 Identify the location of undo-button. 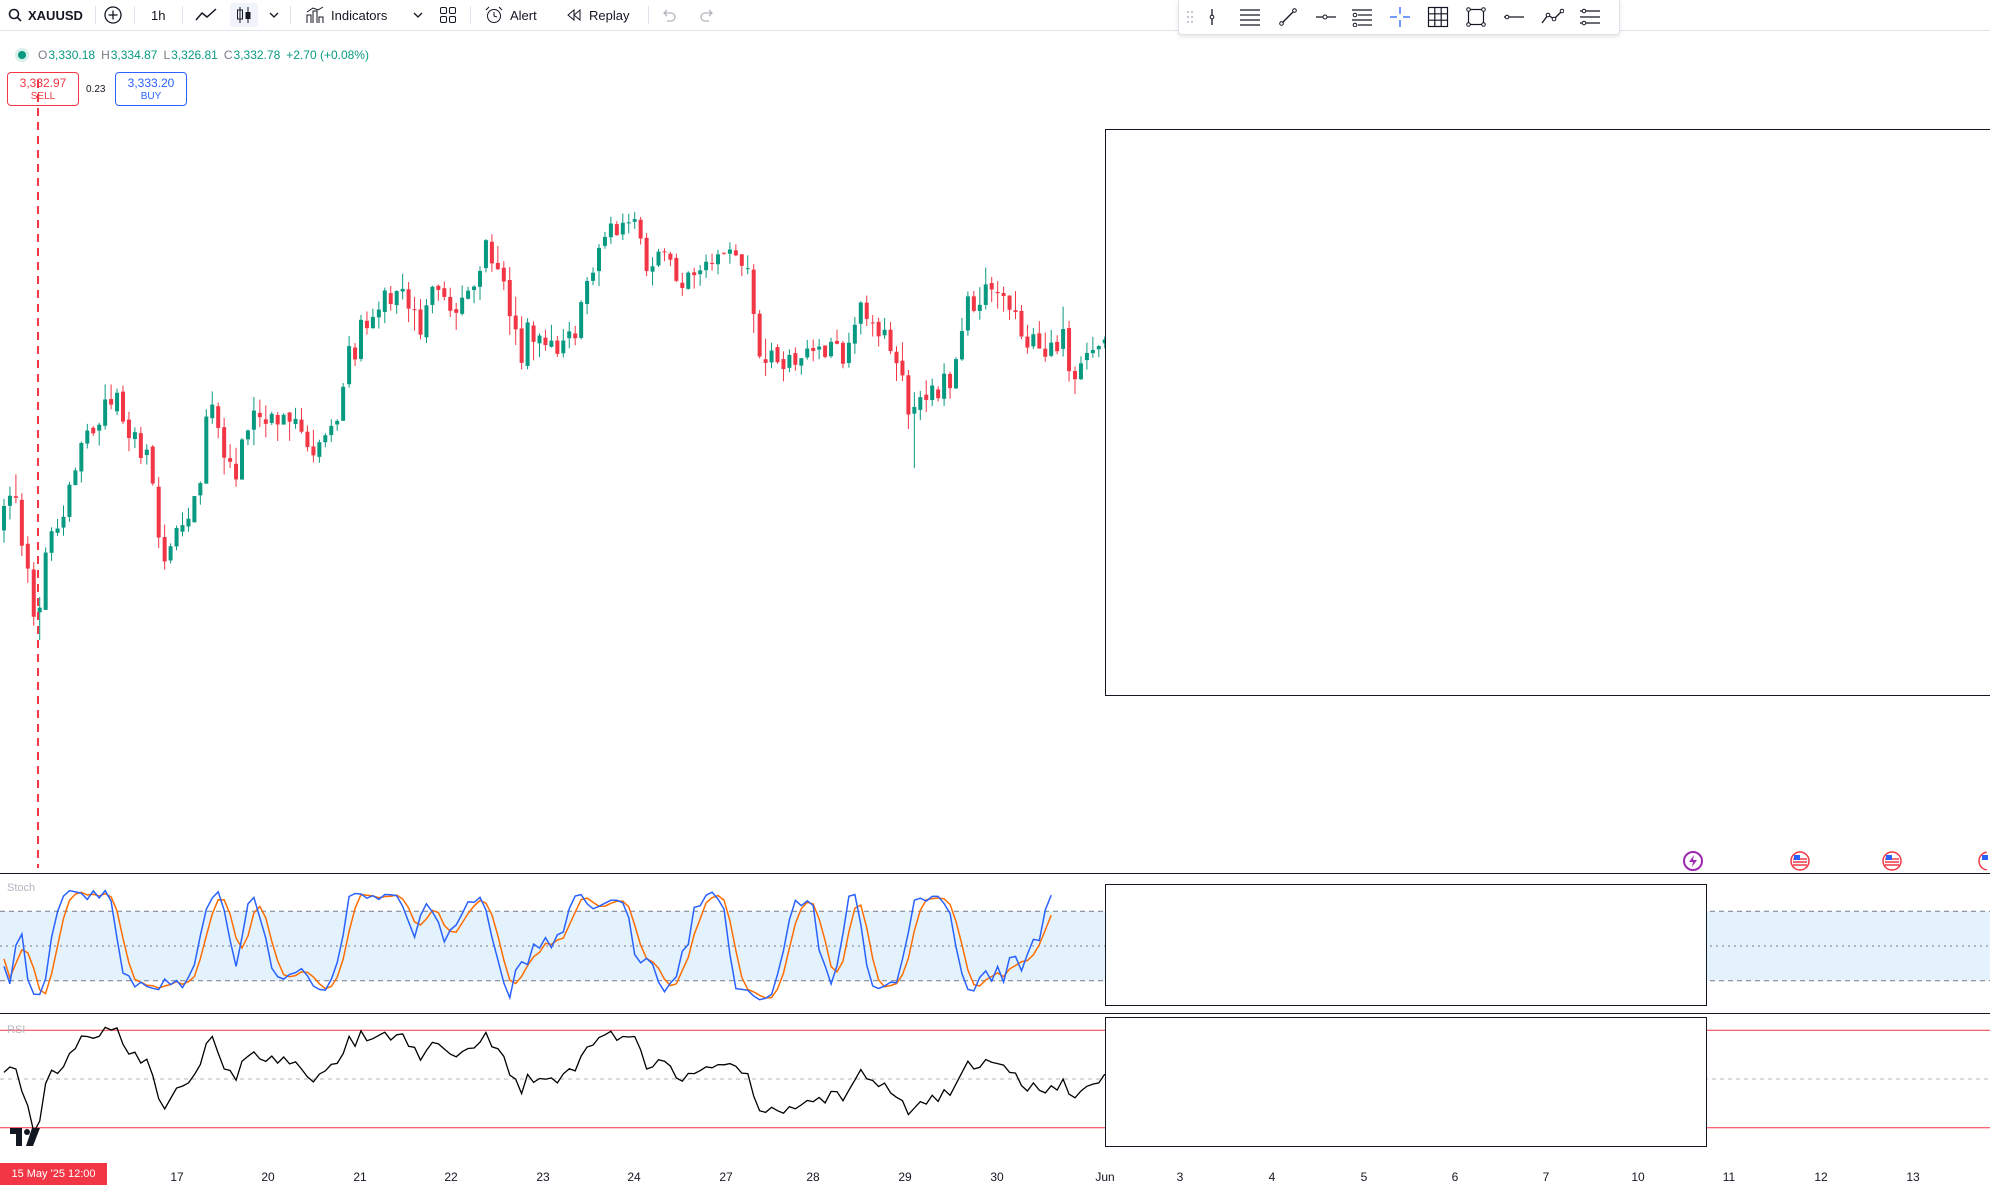
(669, 15).